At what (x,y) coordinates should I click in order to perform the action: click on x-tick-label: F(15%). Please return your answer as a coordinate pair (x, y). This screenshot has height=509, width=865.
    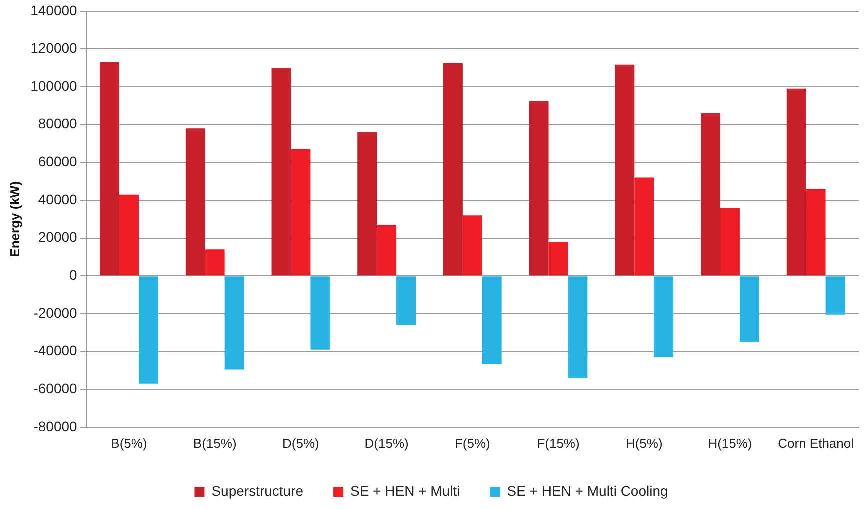
    Looking at the image, I should click on (558, 443).